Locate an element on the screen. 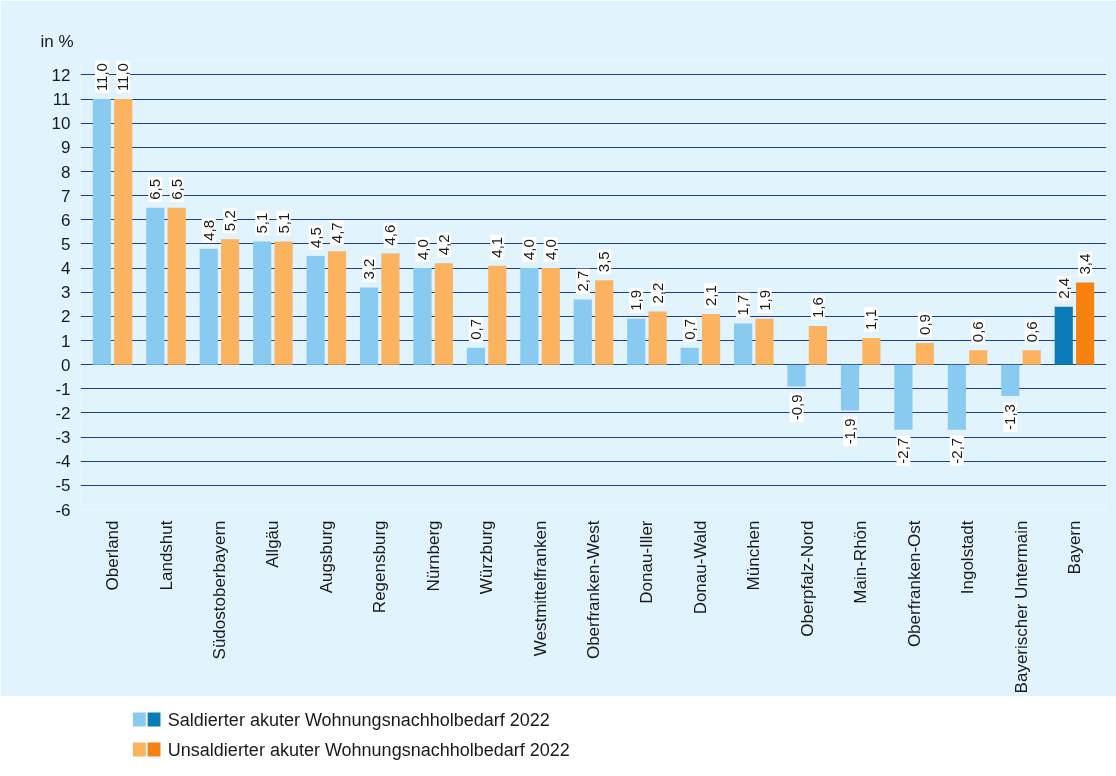  y-tick-label: -5 is located at coordinates (63, 486).